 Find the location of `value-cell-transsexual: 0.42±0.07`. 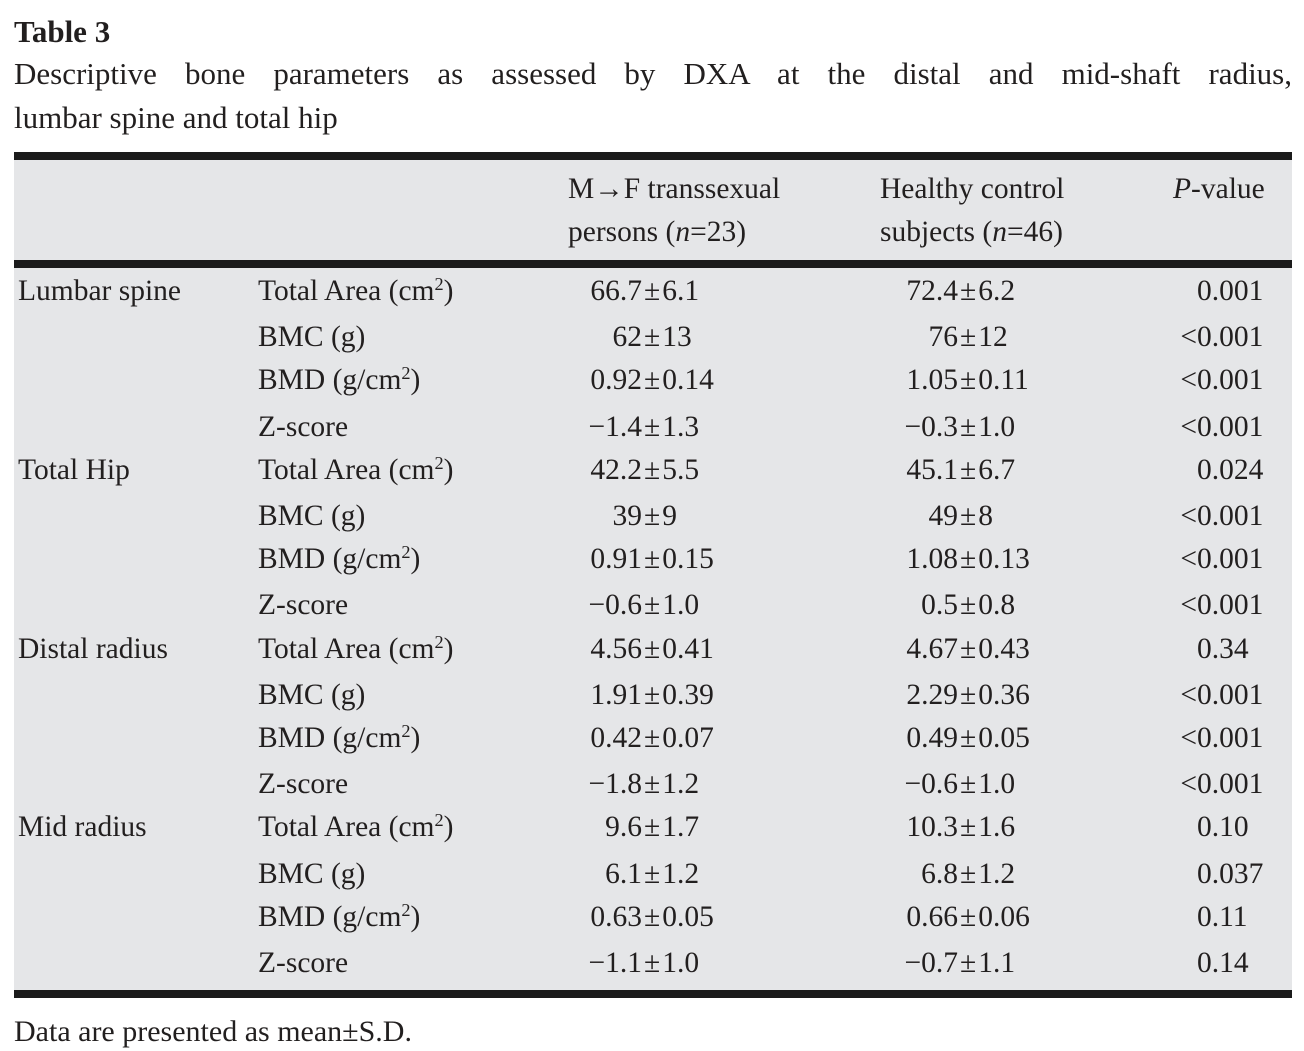

value-cell-transsexual: 0.42±0.07 is located at coordinates (724, 740).